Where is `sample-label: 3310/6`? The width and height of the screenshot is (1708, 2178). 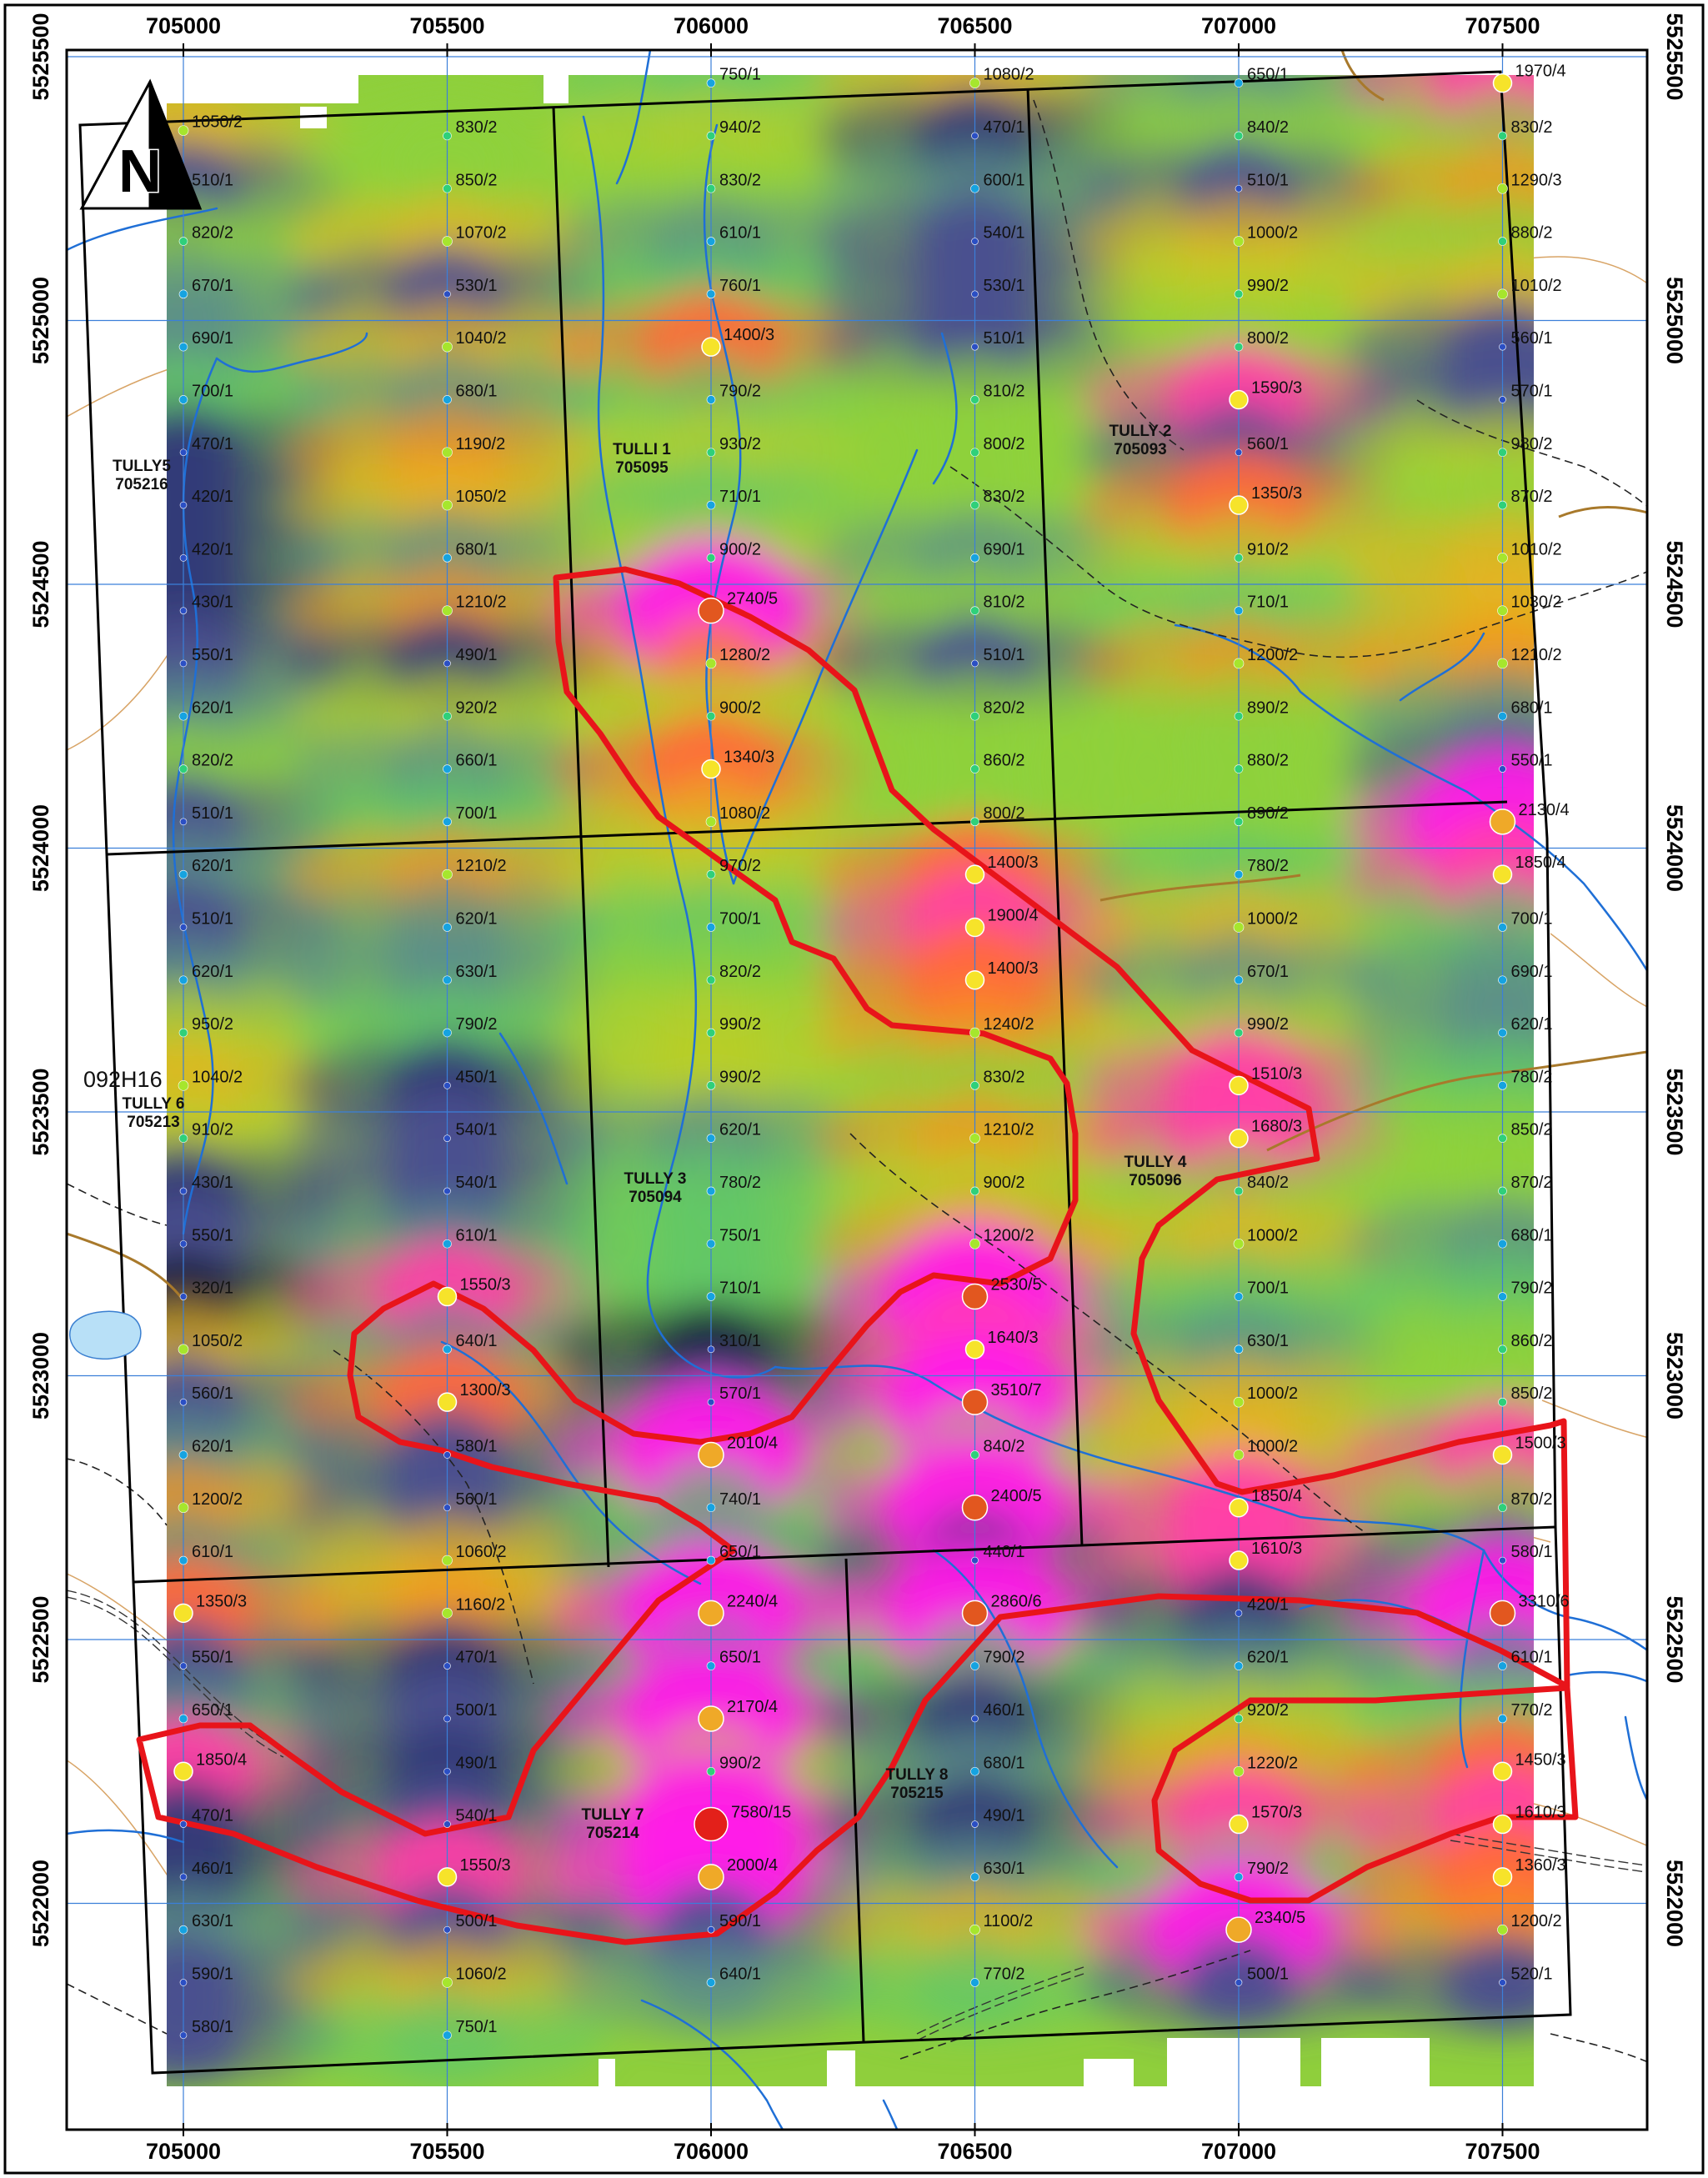 sample-label: 3310/6 is located at coordinates (1545, 1601).